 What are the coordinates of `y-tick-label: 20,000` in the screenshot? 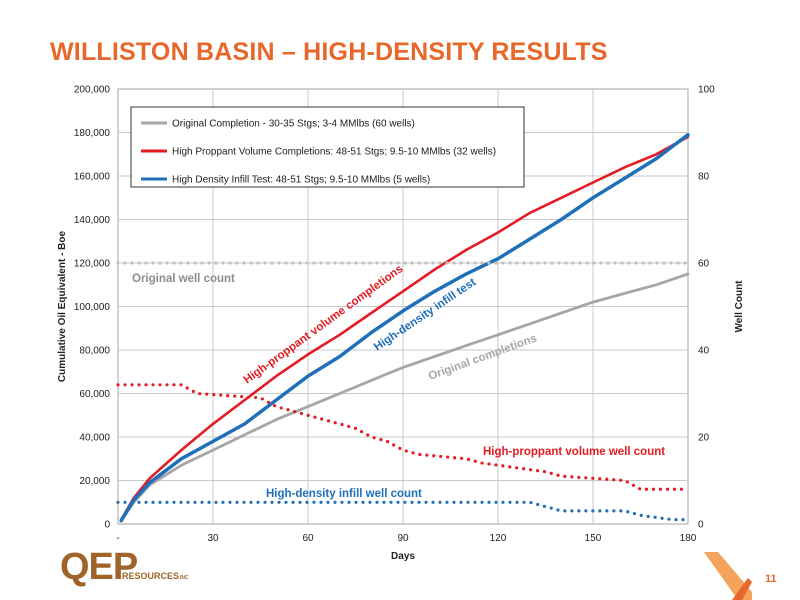 It's located at (94, 481).